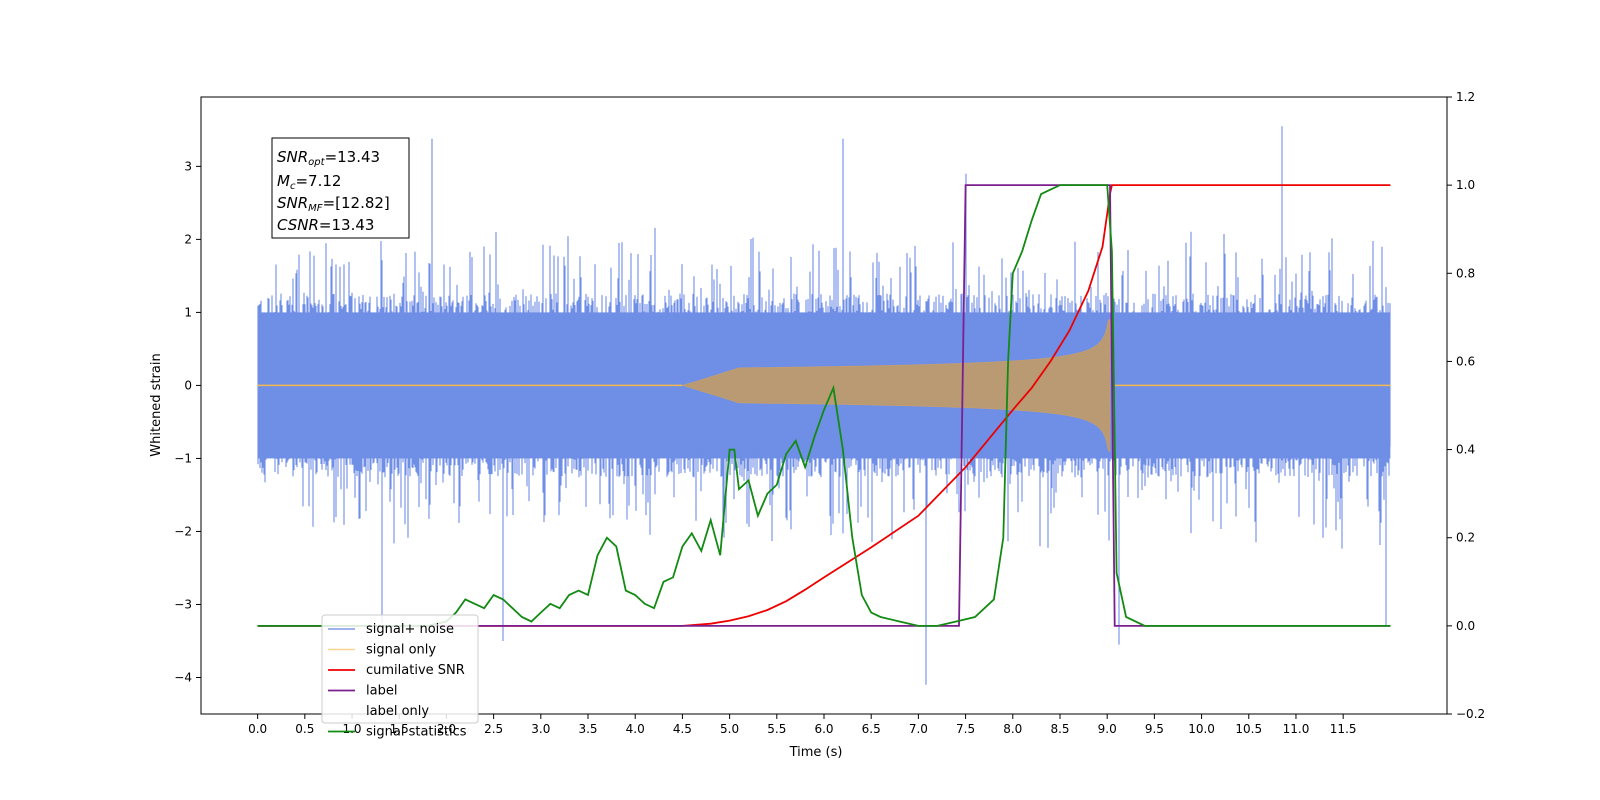  What do you see at coordinates (871, 729) in the screenshot?
I see `x-tick-label: 6.5` at bounding box center [871, 729].